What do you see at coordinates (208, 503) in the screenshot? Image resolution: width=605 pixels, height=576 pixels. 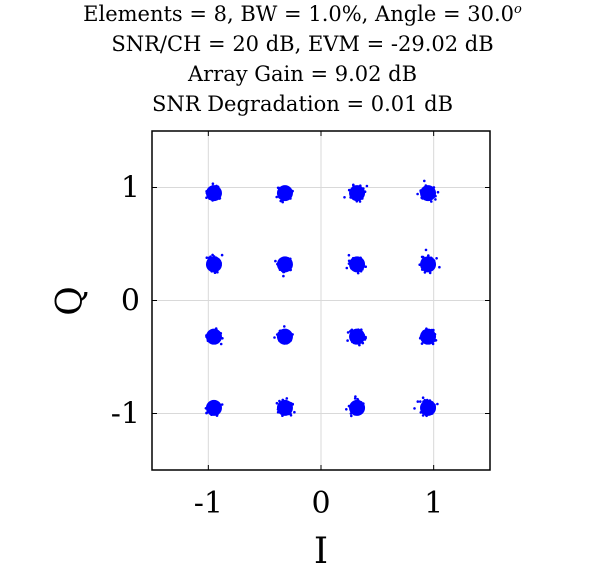 I see `x-tick-label: -1` at bounding box center [208, 503].